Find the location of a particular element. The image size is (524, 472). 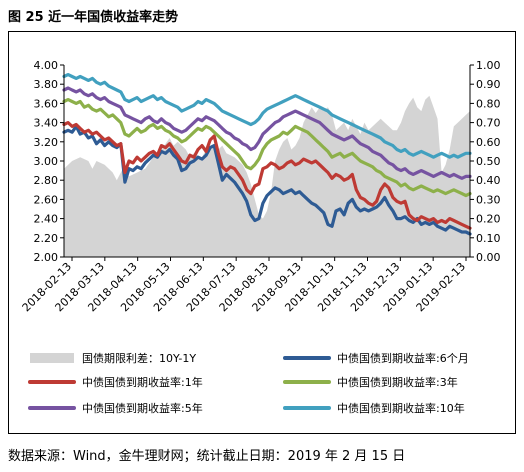

y-tick-label: 2.00 is located at coordinates (46, 257).